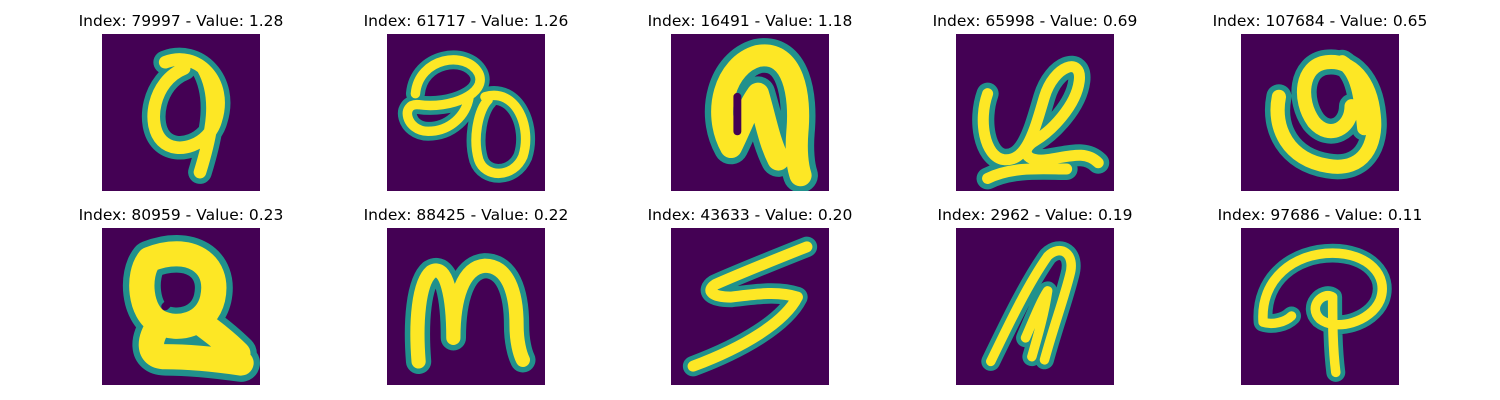  Describe the element at coordinates (750, 21) in the screenshot. I see `panel-title: Index: 16491 - Value: 1.18` at that location.